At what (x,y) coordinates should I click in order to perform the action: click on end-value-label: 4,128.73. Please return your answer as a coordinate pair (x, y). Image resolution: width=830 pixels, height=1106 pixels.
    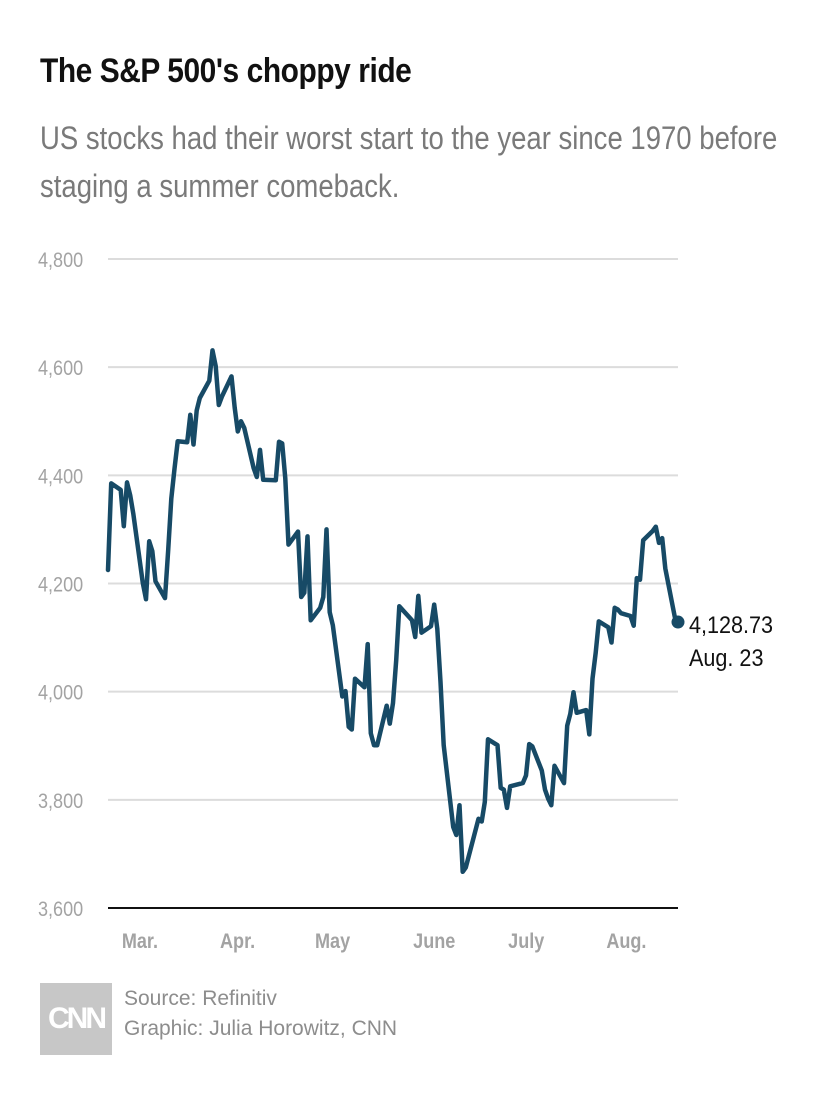
    Looking at the image, I should click on (731, 624).